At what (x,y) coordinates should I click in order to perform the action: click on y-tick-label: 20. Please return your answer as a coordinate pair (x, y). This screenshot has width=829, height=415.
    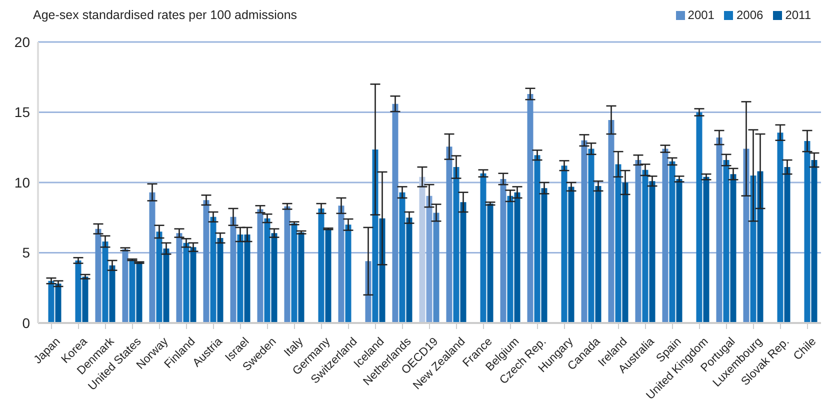
    Looking at the image, I should click on (22, 42).